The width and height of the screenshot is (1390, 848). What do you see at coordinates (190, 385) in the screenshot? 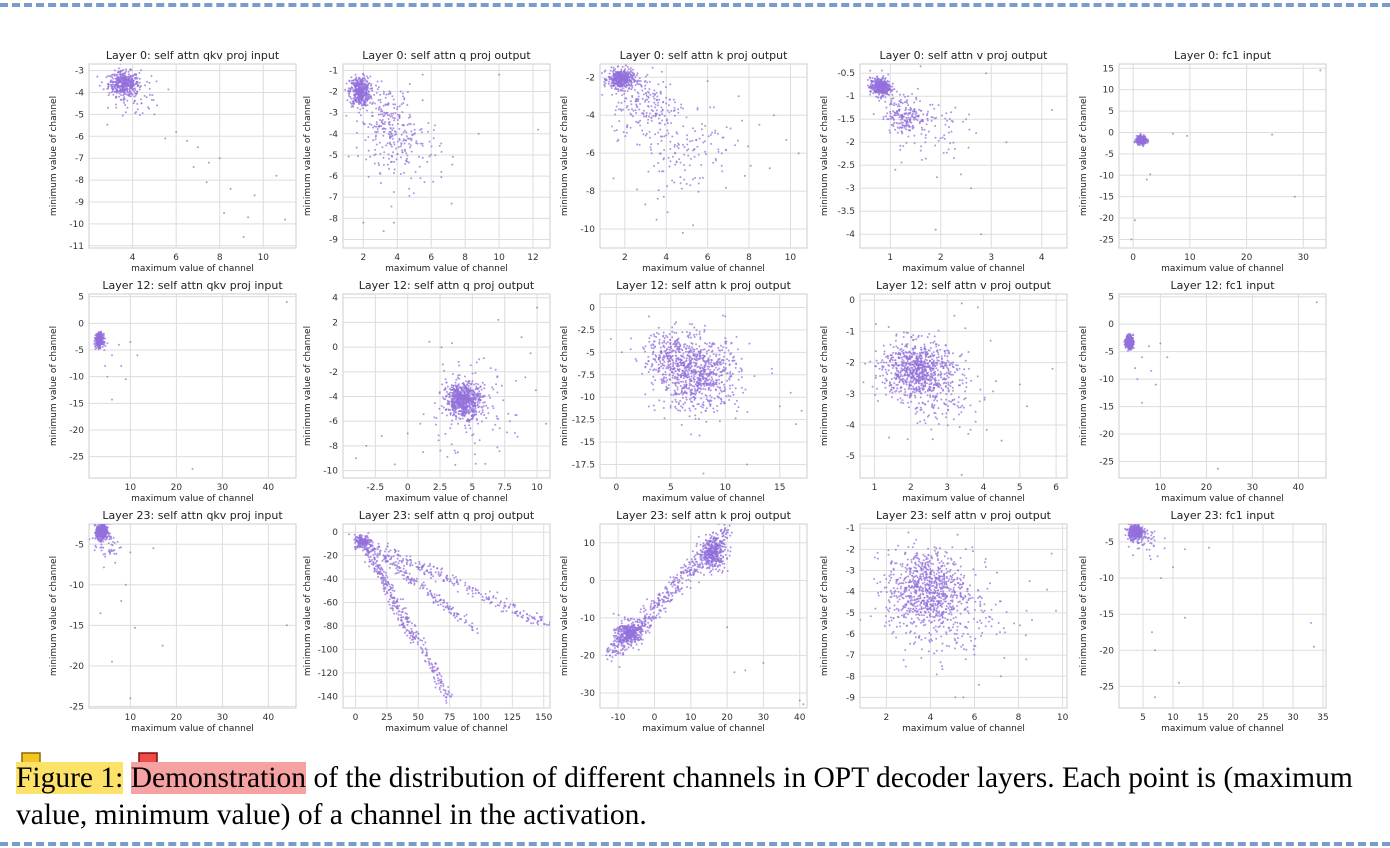
I see `data-points` at bounding box center [190, 385].